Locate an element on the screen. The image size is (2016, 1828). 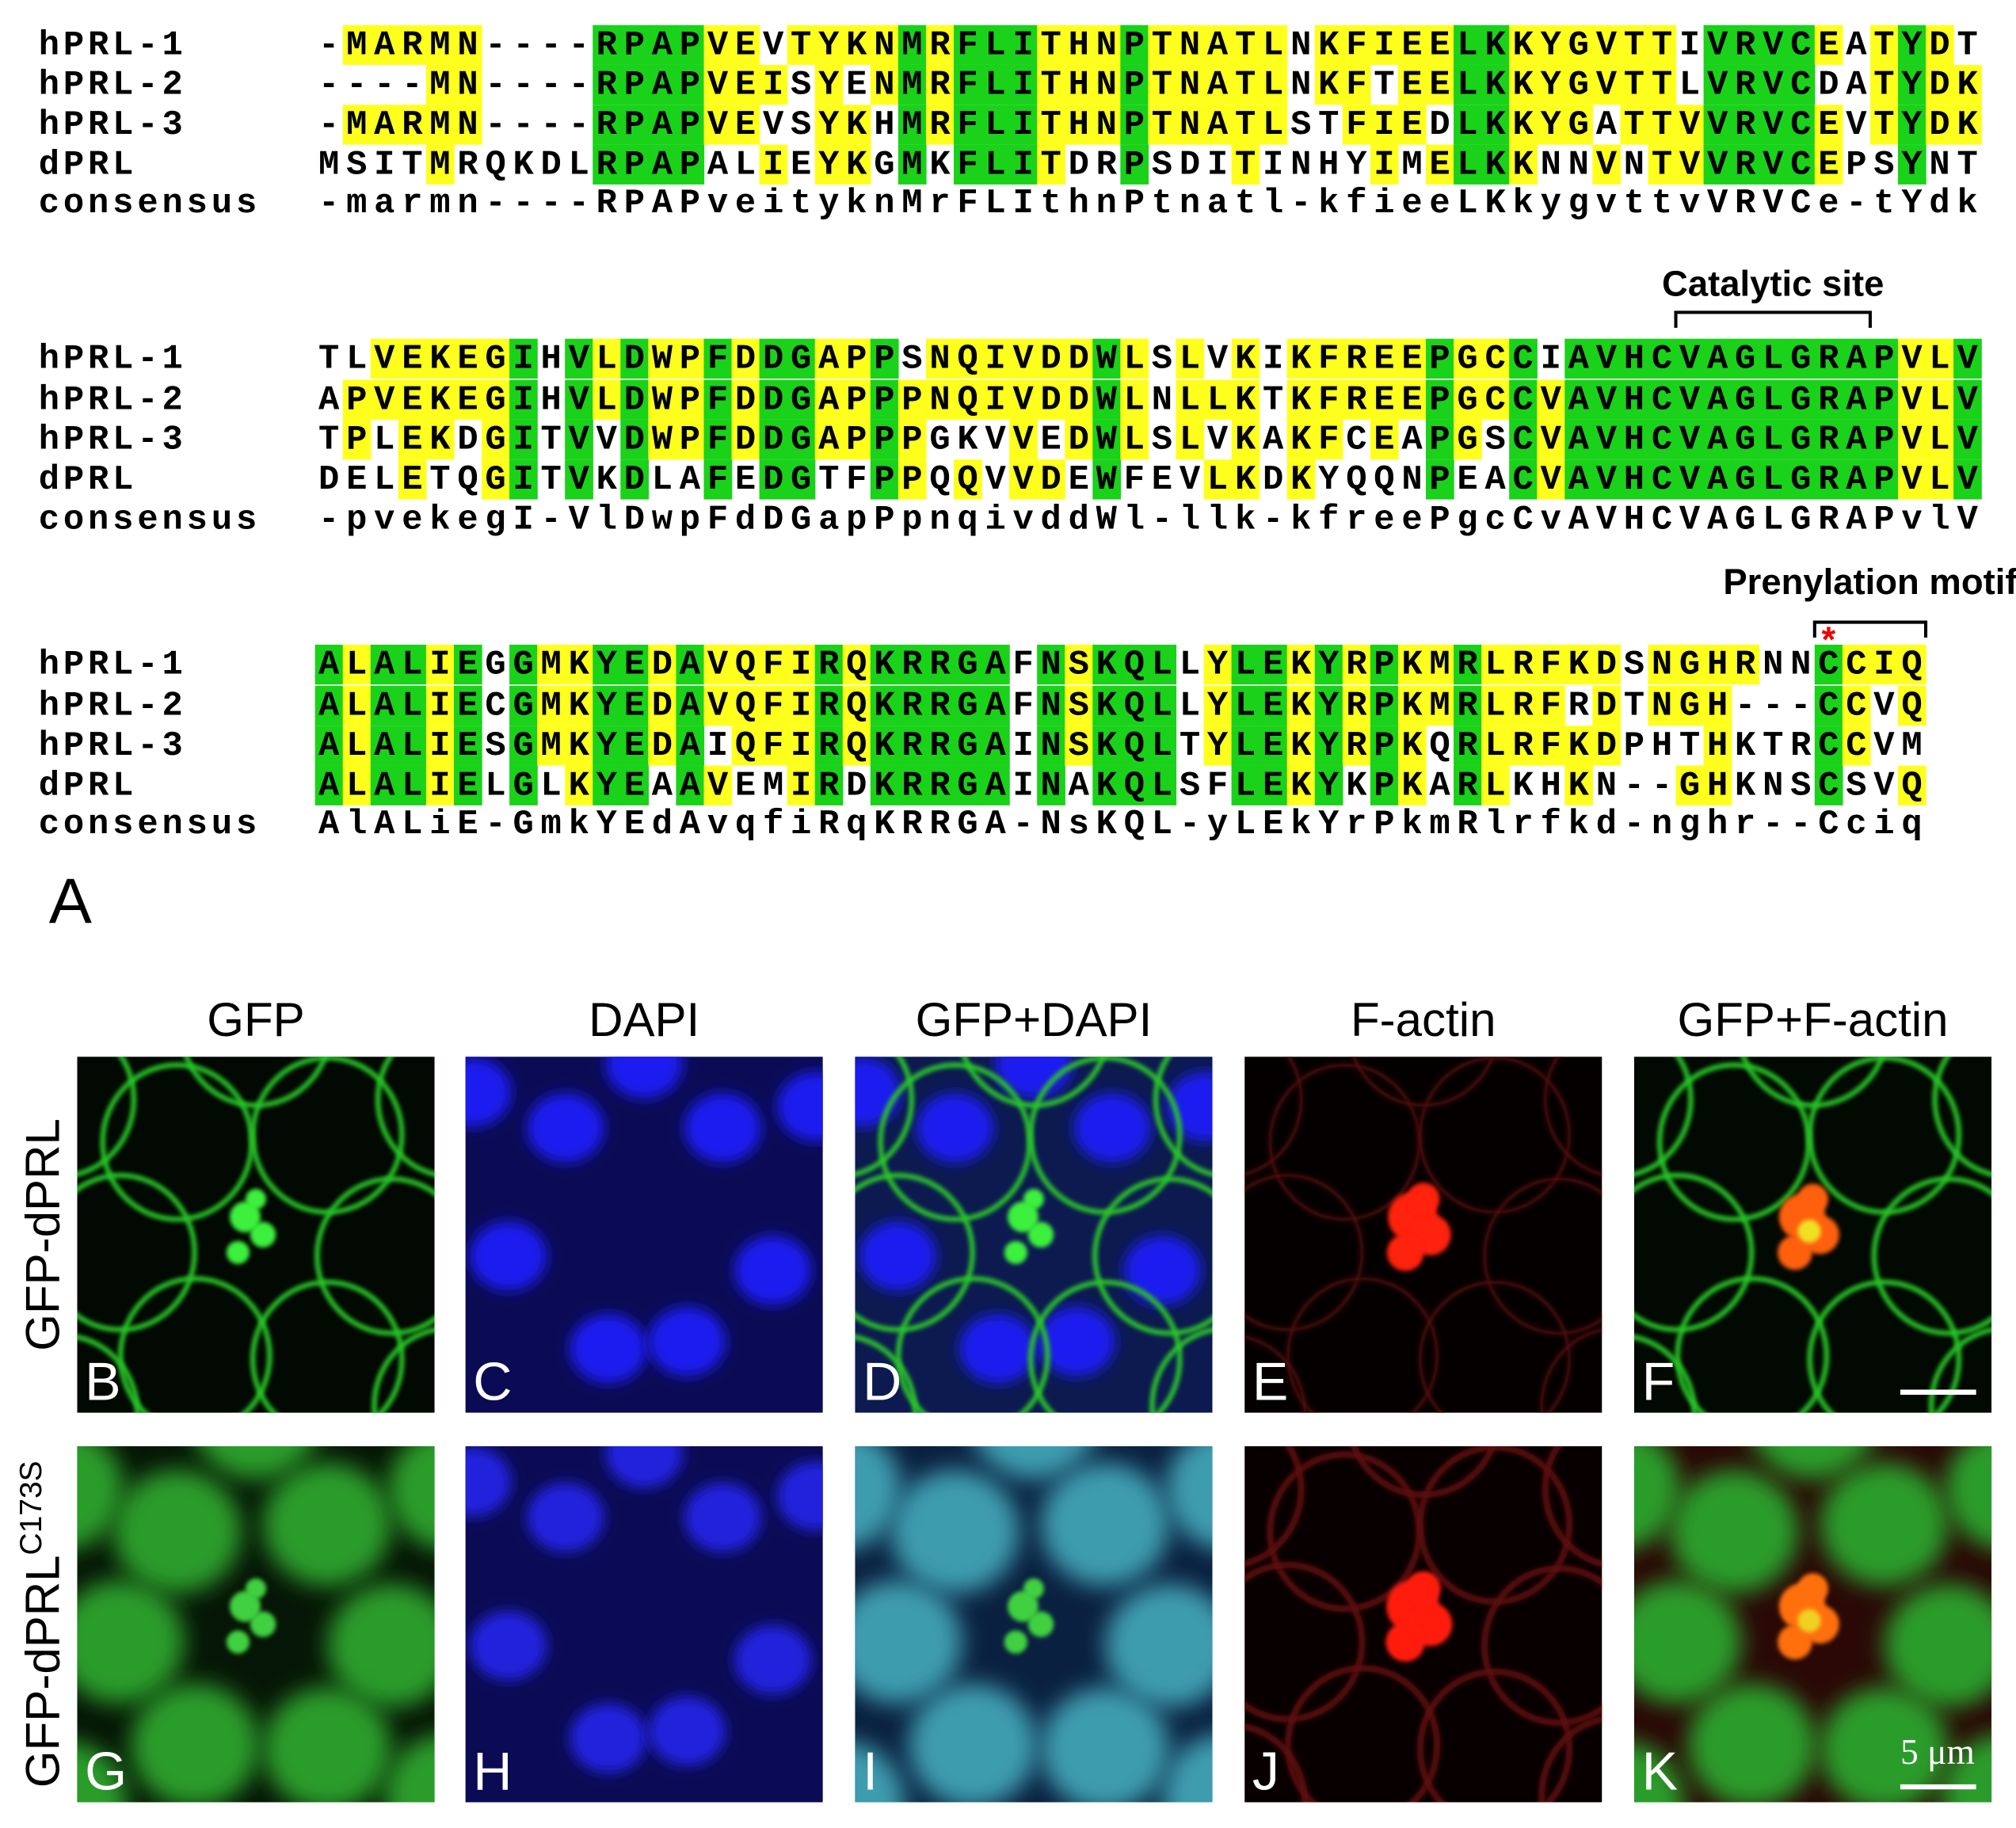
column-header: GFP is located at coordinates (255, 1019).